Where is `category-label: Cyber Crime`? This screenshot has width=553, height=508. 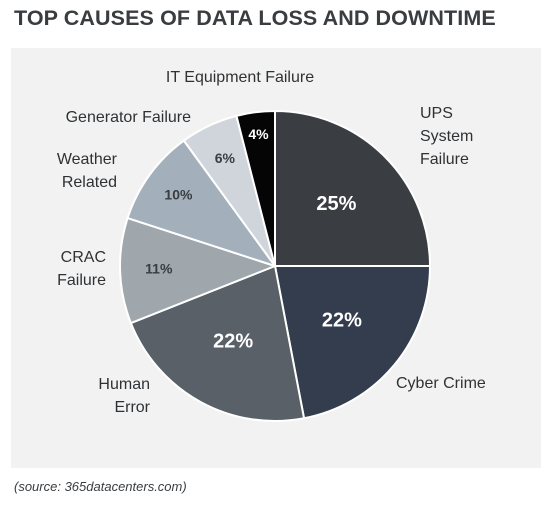
category-label: Cyber Crime is located at coordinates (441, 383).